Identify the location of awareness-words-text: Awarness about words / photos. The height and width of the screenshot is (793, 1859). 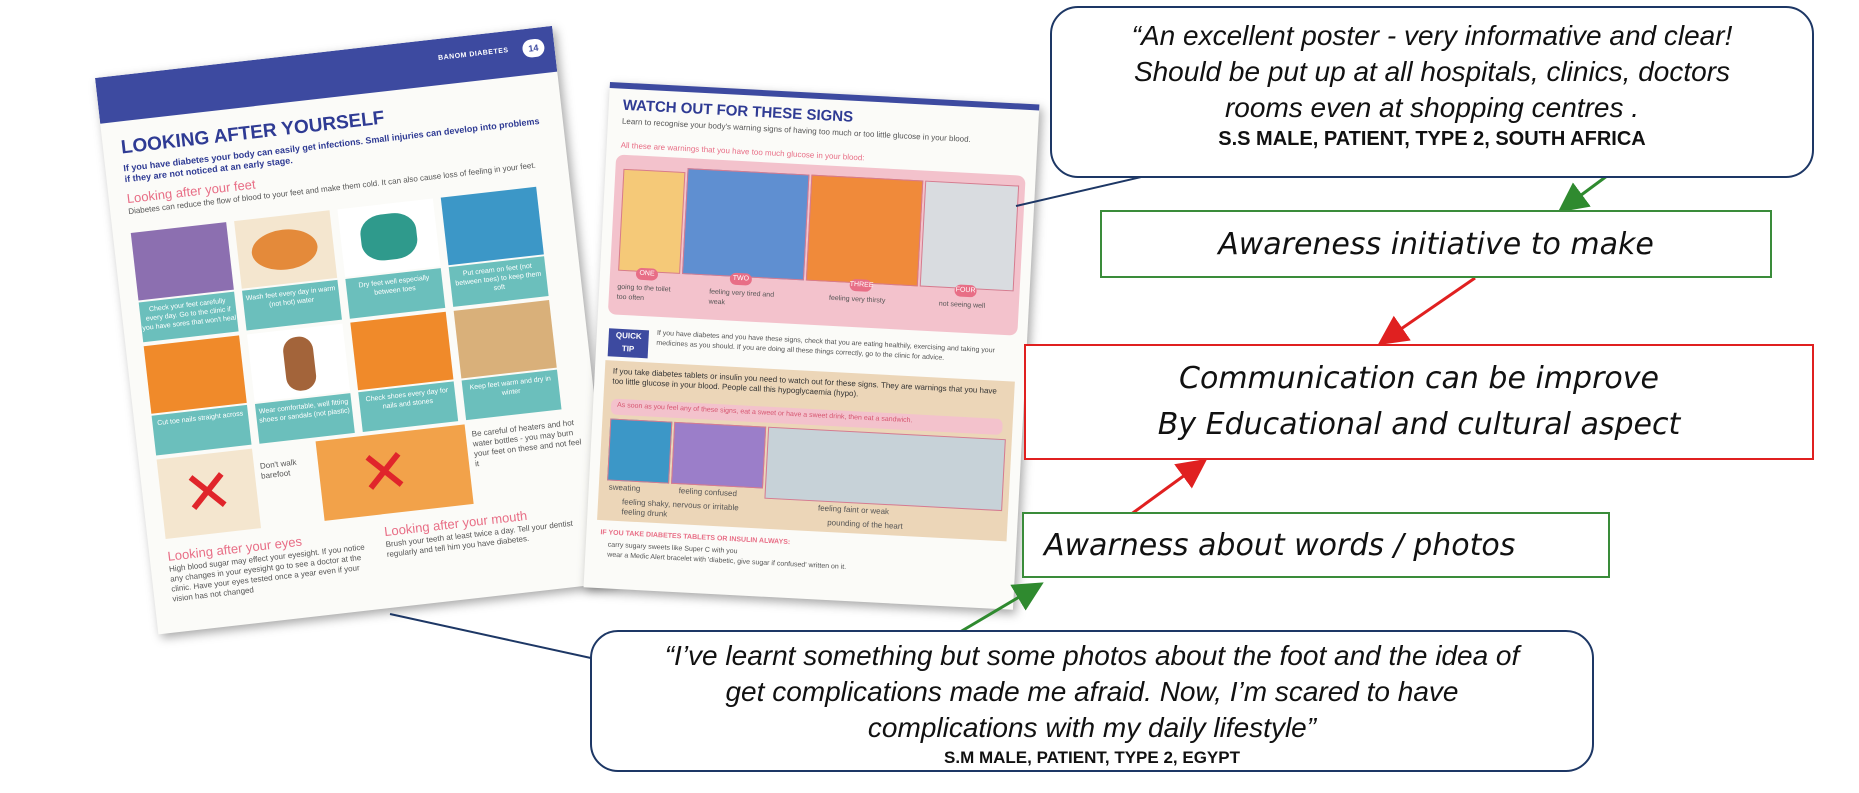
(1280, 545).